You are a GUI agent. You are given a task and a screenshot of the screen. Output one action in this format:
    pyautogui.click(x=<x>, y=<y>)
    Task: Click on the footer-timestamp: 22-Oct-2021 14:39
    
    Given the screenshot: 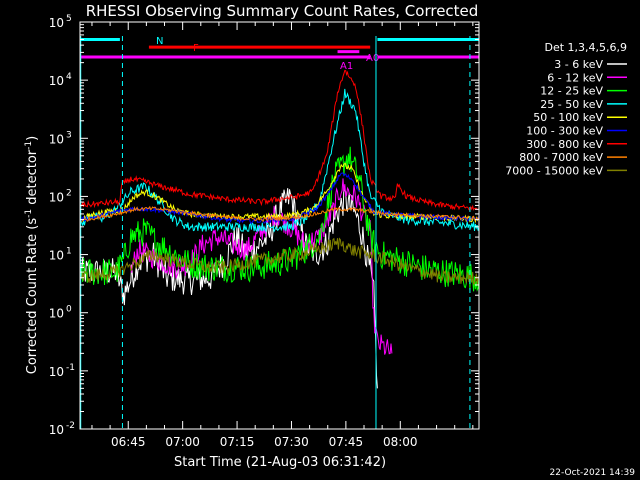 What is the action you would take?
    pyautogui.click(x=593, y=473)
    